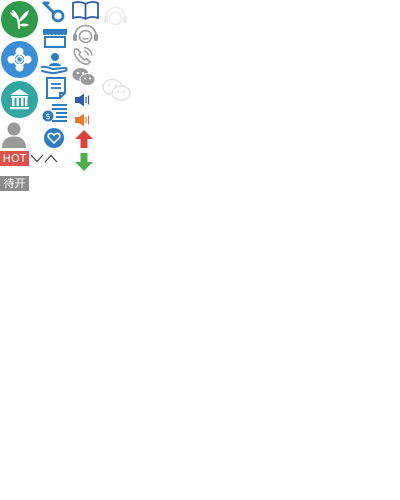 The image size is (400, 500). I want to click on leaf-logo-icon, so click(19, 19).